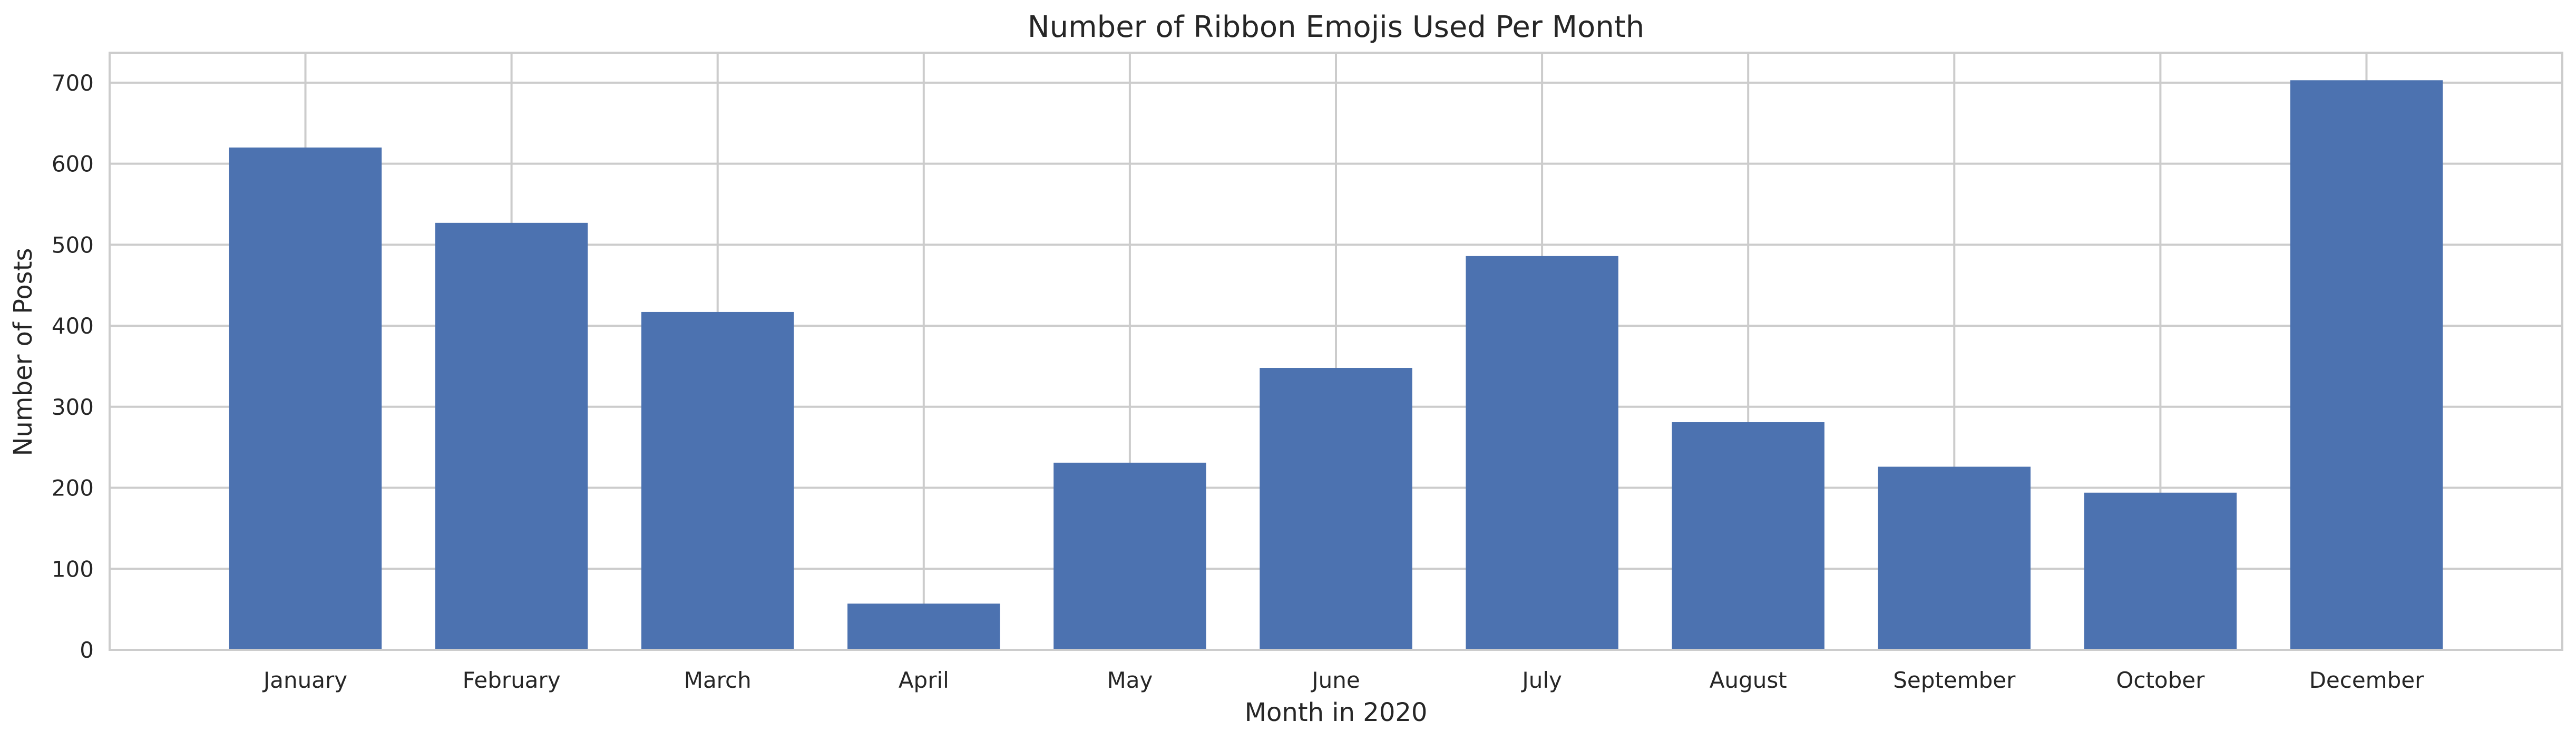  Describe the element at coordinates (1748, 680) in the screenshot. I see `x-tick-label: August` at that location.